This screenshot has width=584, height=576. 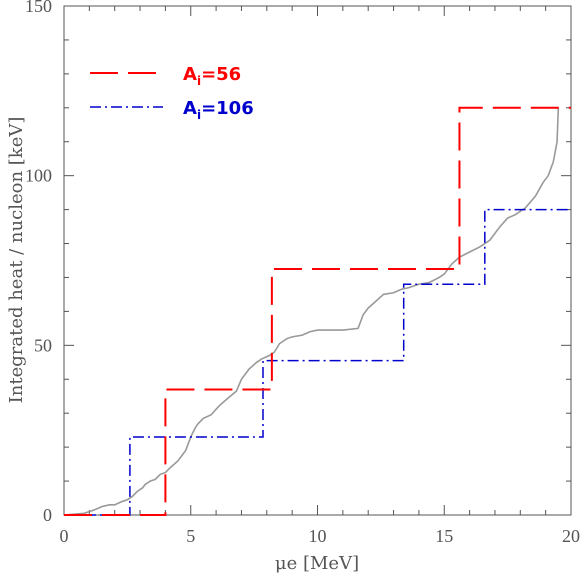 I want to click on y-tick-label: 150, so click(x=38, y=8).